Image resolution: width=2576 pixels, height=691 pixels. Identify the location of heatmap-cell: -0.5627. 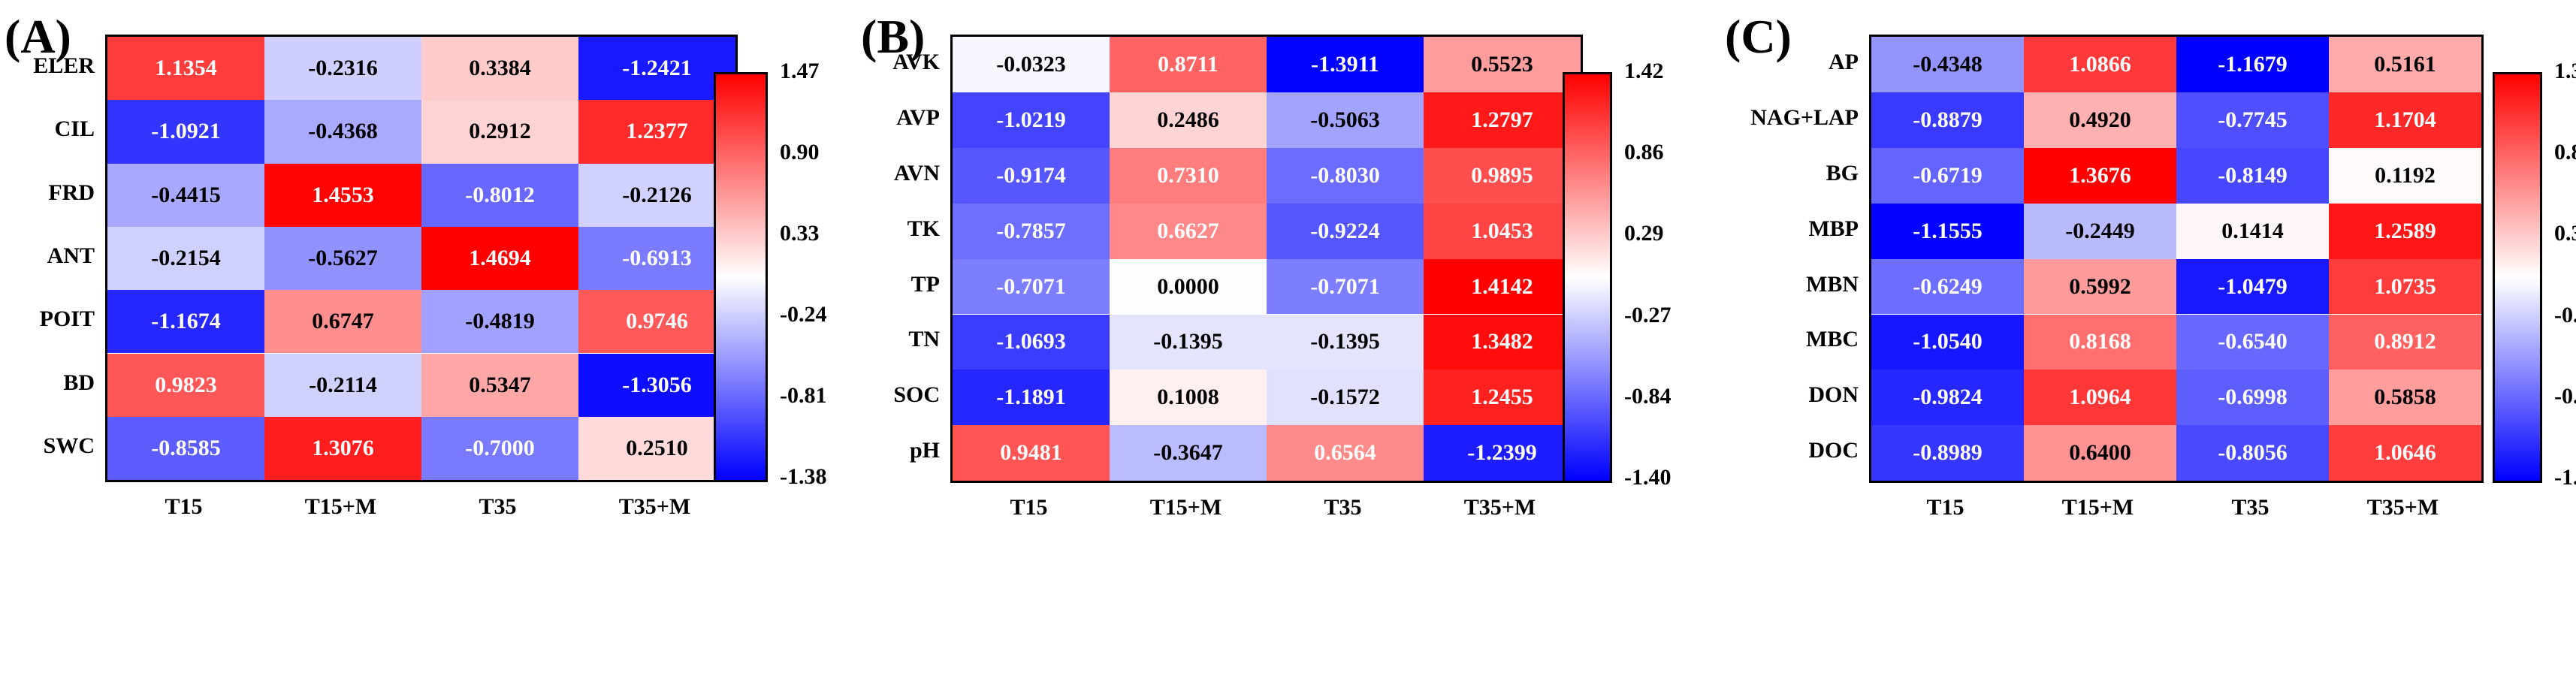
(342, 258).